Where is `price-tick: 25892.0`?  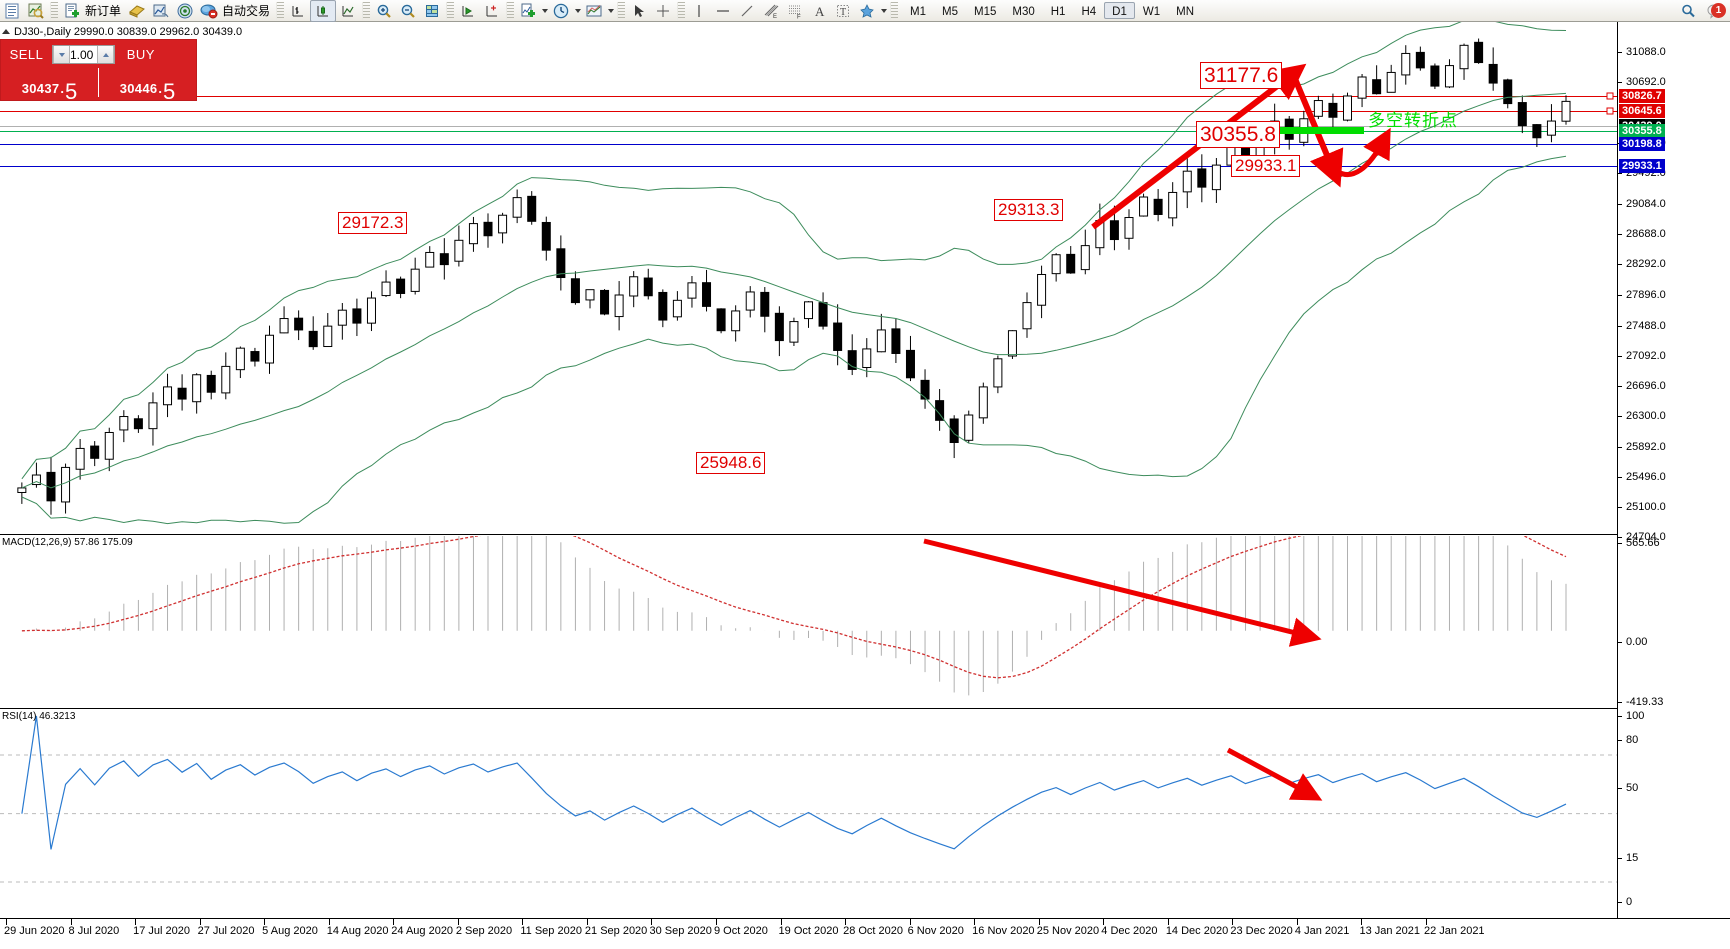 price-tick: 25892.0 is located at coordinates (1642, 447).